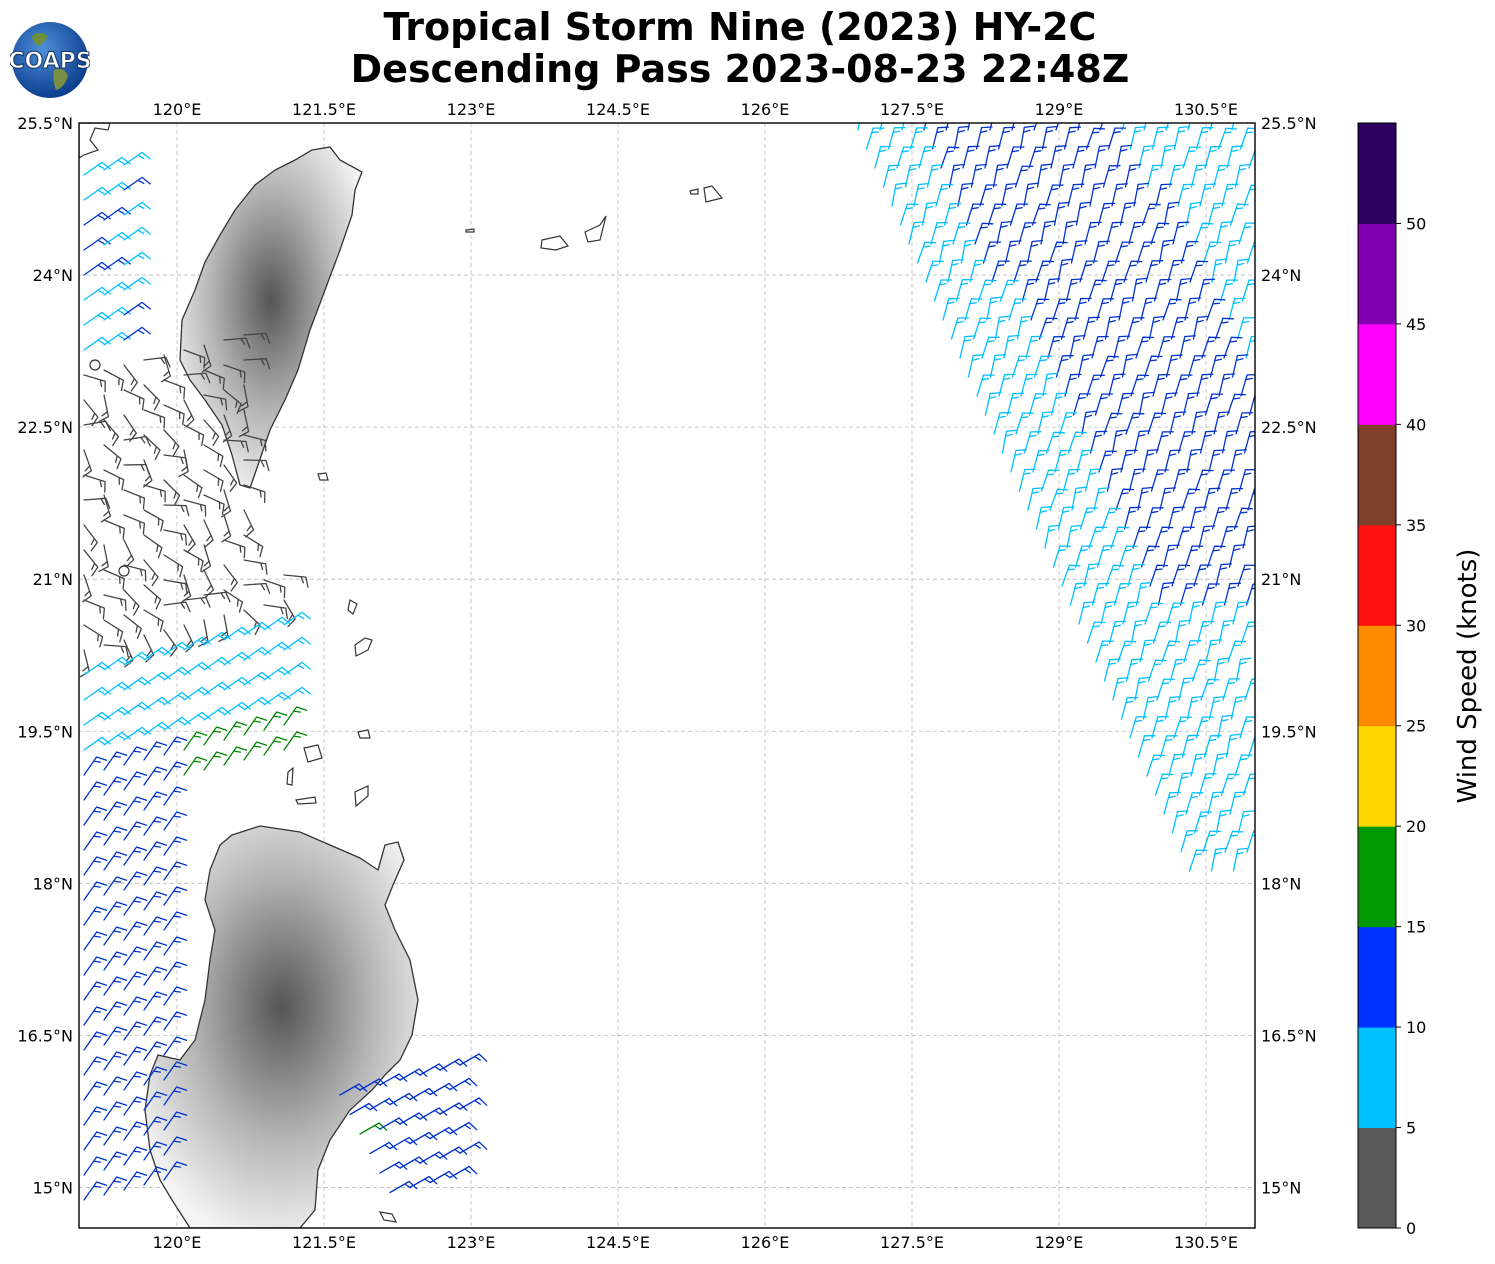  Describe the element at coordinates (765, 109) in the screenshot. I see `lon-tick-label: 126°E` at that location.